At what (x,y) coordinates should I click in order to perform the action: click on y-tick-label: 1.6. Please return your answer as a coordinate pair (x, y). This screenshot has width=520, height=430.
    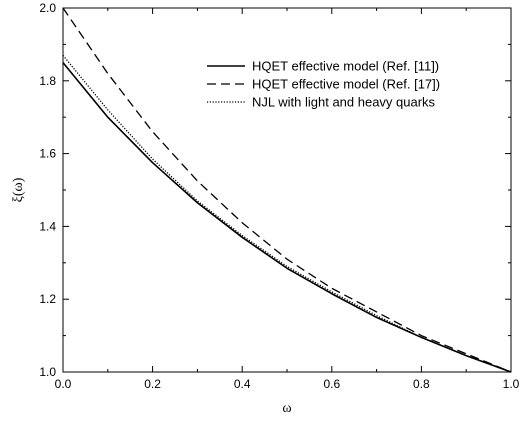
    Looking at the image, I should click on (47, 154).